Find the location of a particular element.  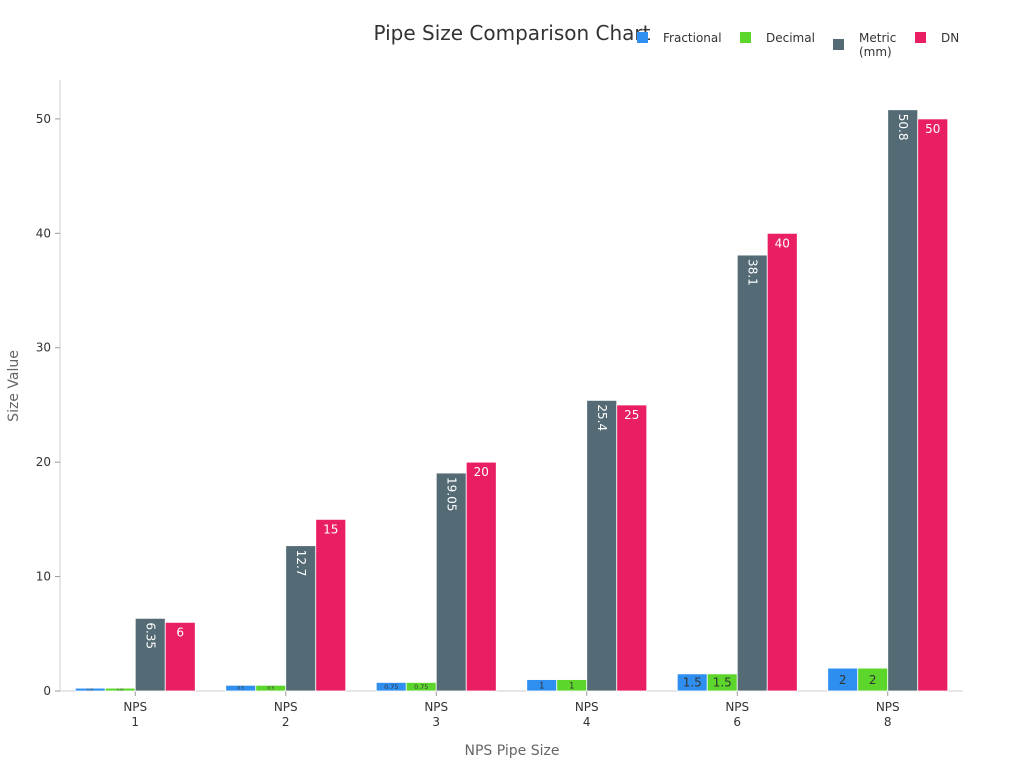

x-tick-label: NPS 6 is located at coordinates (737, 714).